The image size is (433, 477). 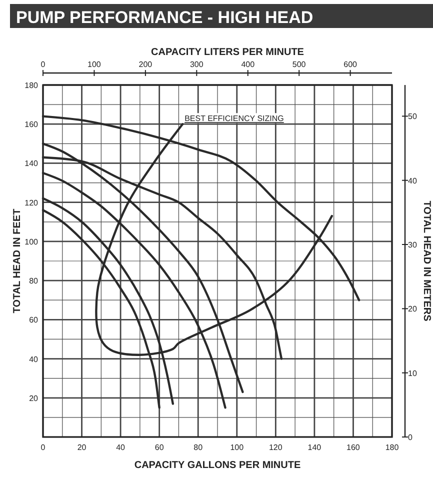 I want to click on x-tick-label: 100, so click(x=237, y=447).